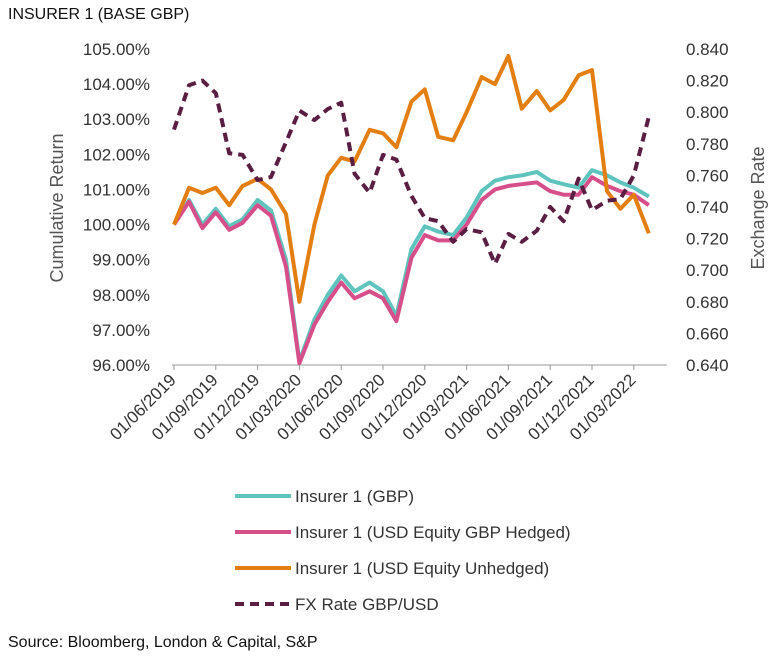 This screenshot has height=664, width=782. What do you see at coordinates (163, 642) in the screenshot?
I see `source-note: Source: Bloomberg, London & Capital, S&P` at bounding box center [163, 642].